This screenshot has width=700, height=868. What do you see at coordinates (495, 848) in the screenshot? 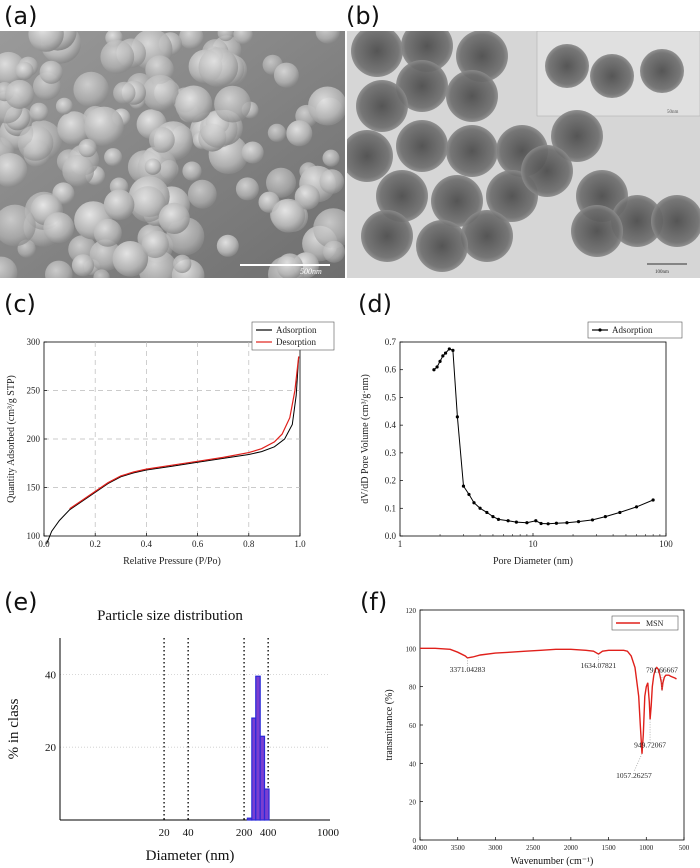
I see `x-tick-label: 3000` at bounding box center [495, 848].